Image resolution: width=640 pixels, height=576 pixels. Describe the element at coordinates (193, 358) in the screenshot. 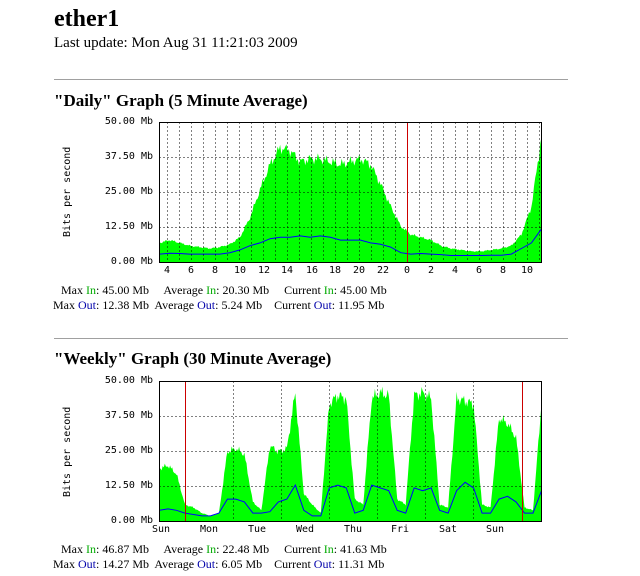

I see `weekly-graph-heading: "Weekly" Graph (30 Minute Average)` at that location.